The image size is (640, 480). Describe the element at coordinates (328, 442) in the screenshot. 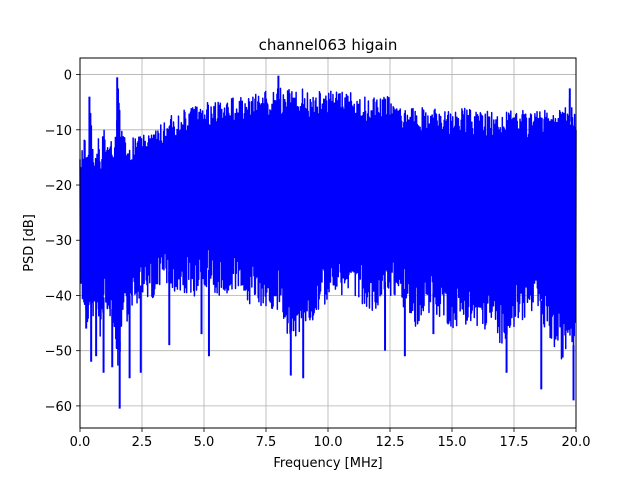

I see `x-tick-label: 10.0` at that location.